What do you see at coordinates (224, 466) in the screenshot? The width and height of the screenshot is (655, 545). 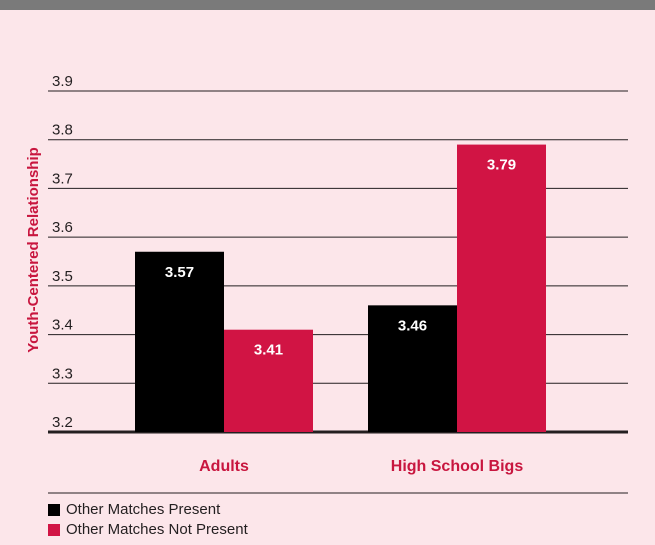 I see `category-label: Adults` at bounding box center [224, 466].